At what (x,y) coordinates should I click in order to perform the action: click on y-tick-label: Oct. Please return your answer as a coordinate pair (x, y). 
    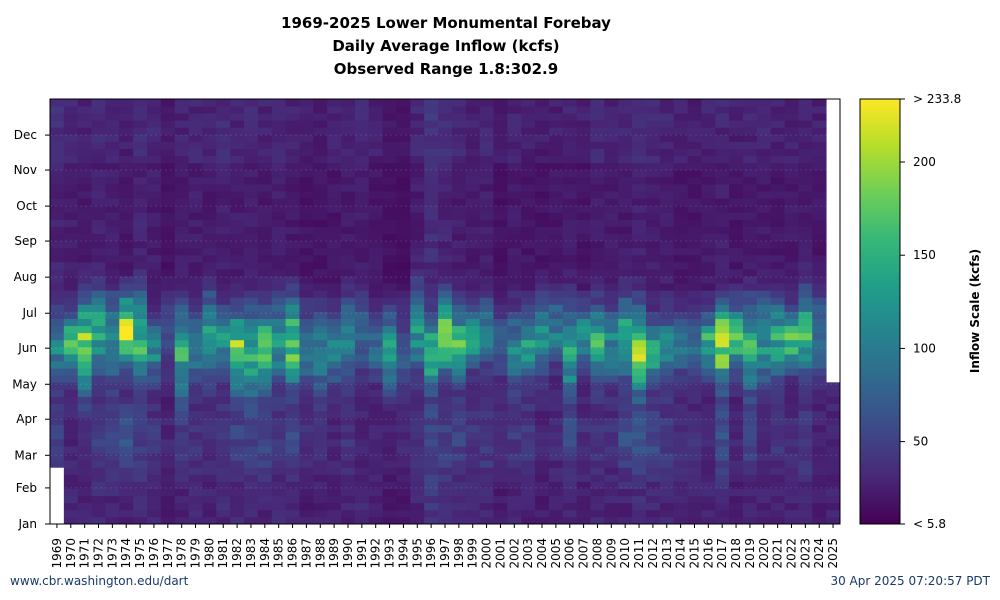
    Looking at the image, I should click on (26, 206).